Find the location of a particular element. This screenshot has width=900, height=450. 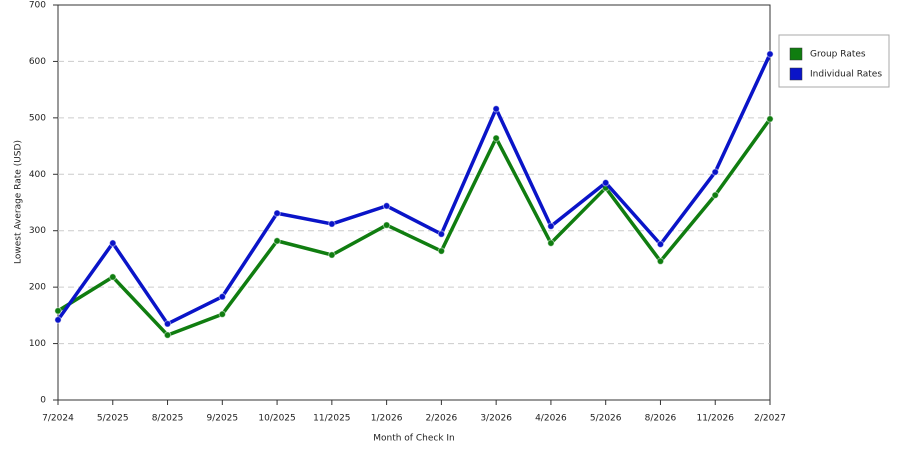

legend-label: Individual Rates is located at coordinates (846, 75).